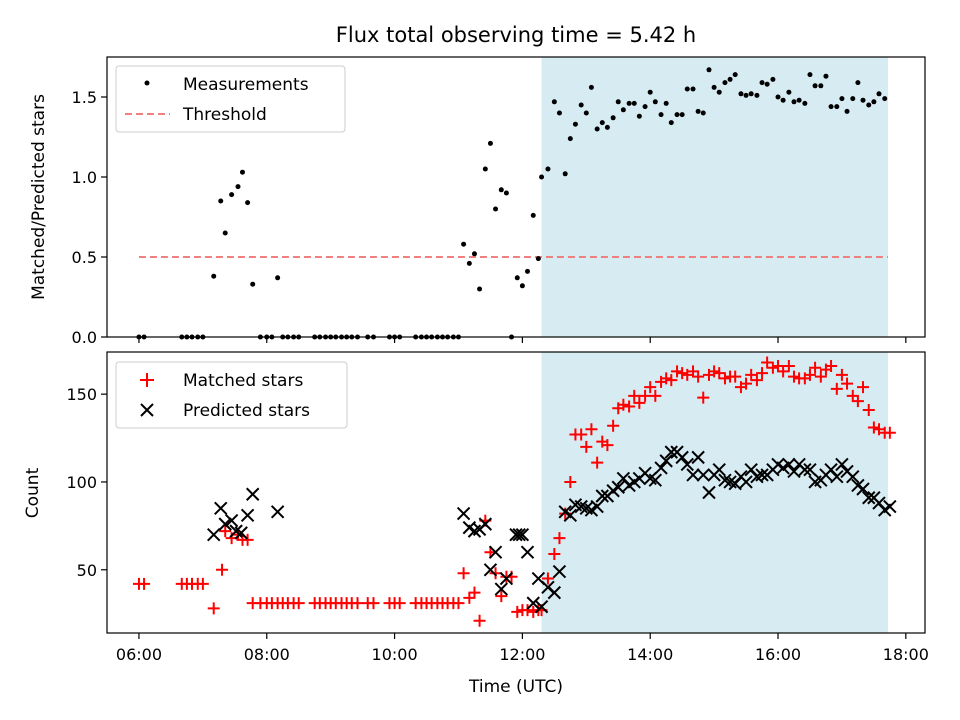 This screenshot has height=720, width=960. I want to click on y-tick-label: 0.0, so click(84, 337).